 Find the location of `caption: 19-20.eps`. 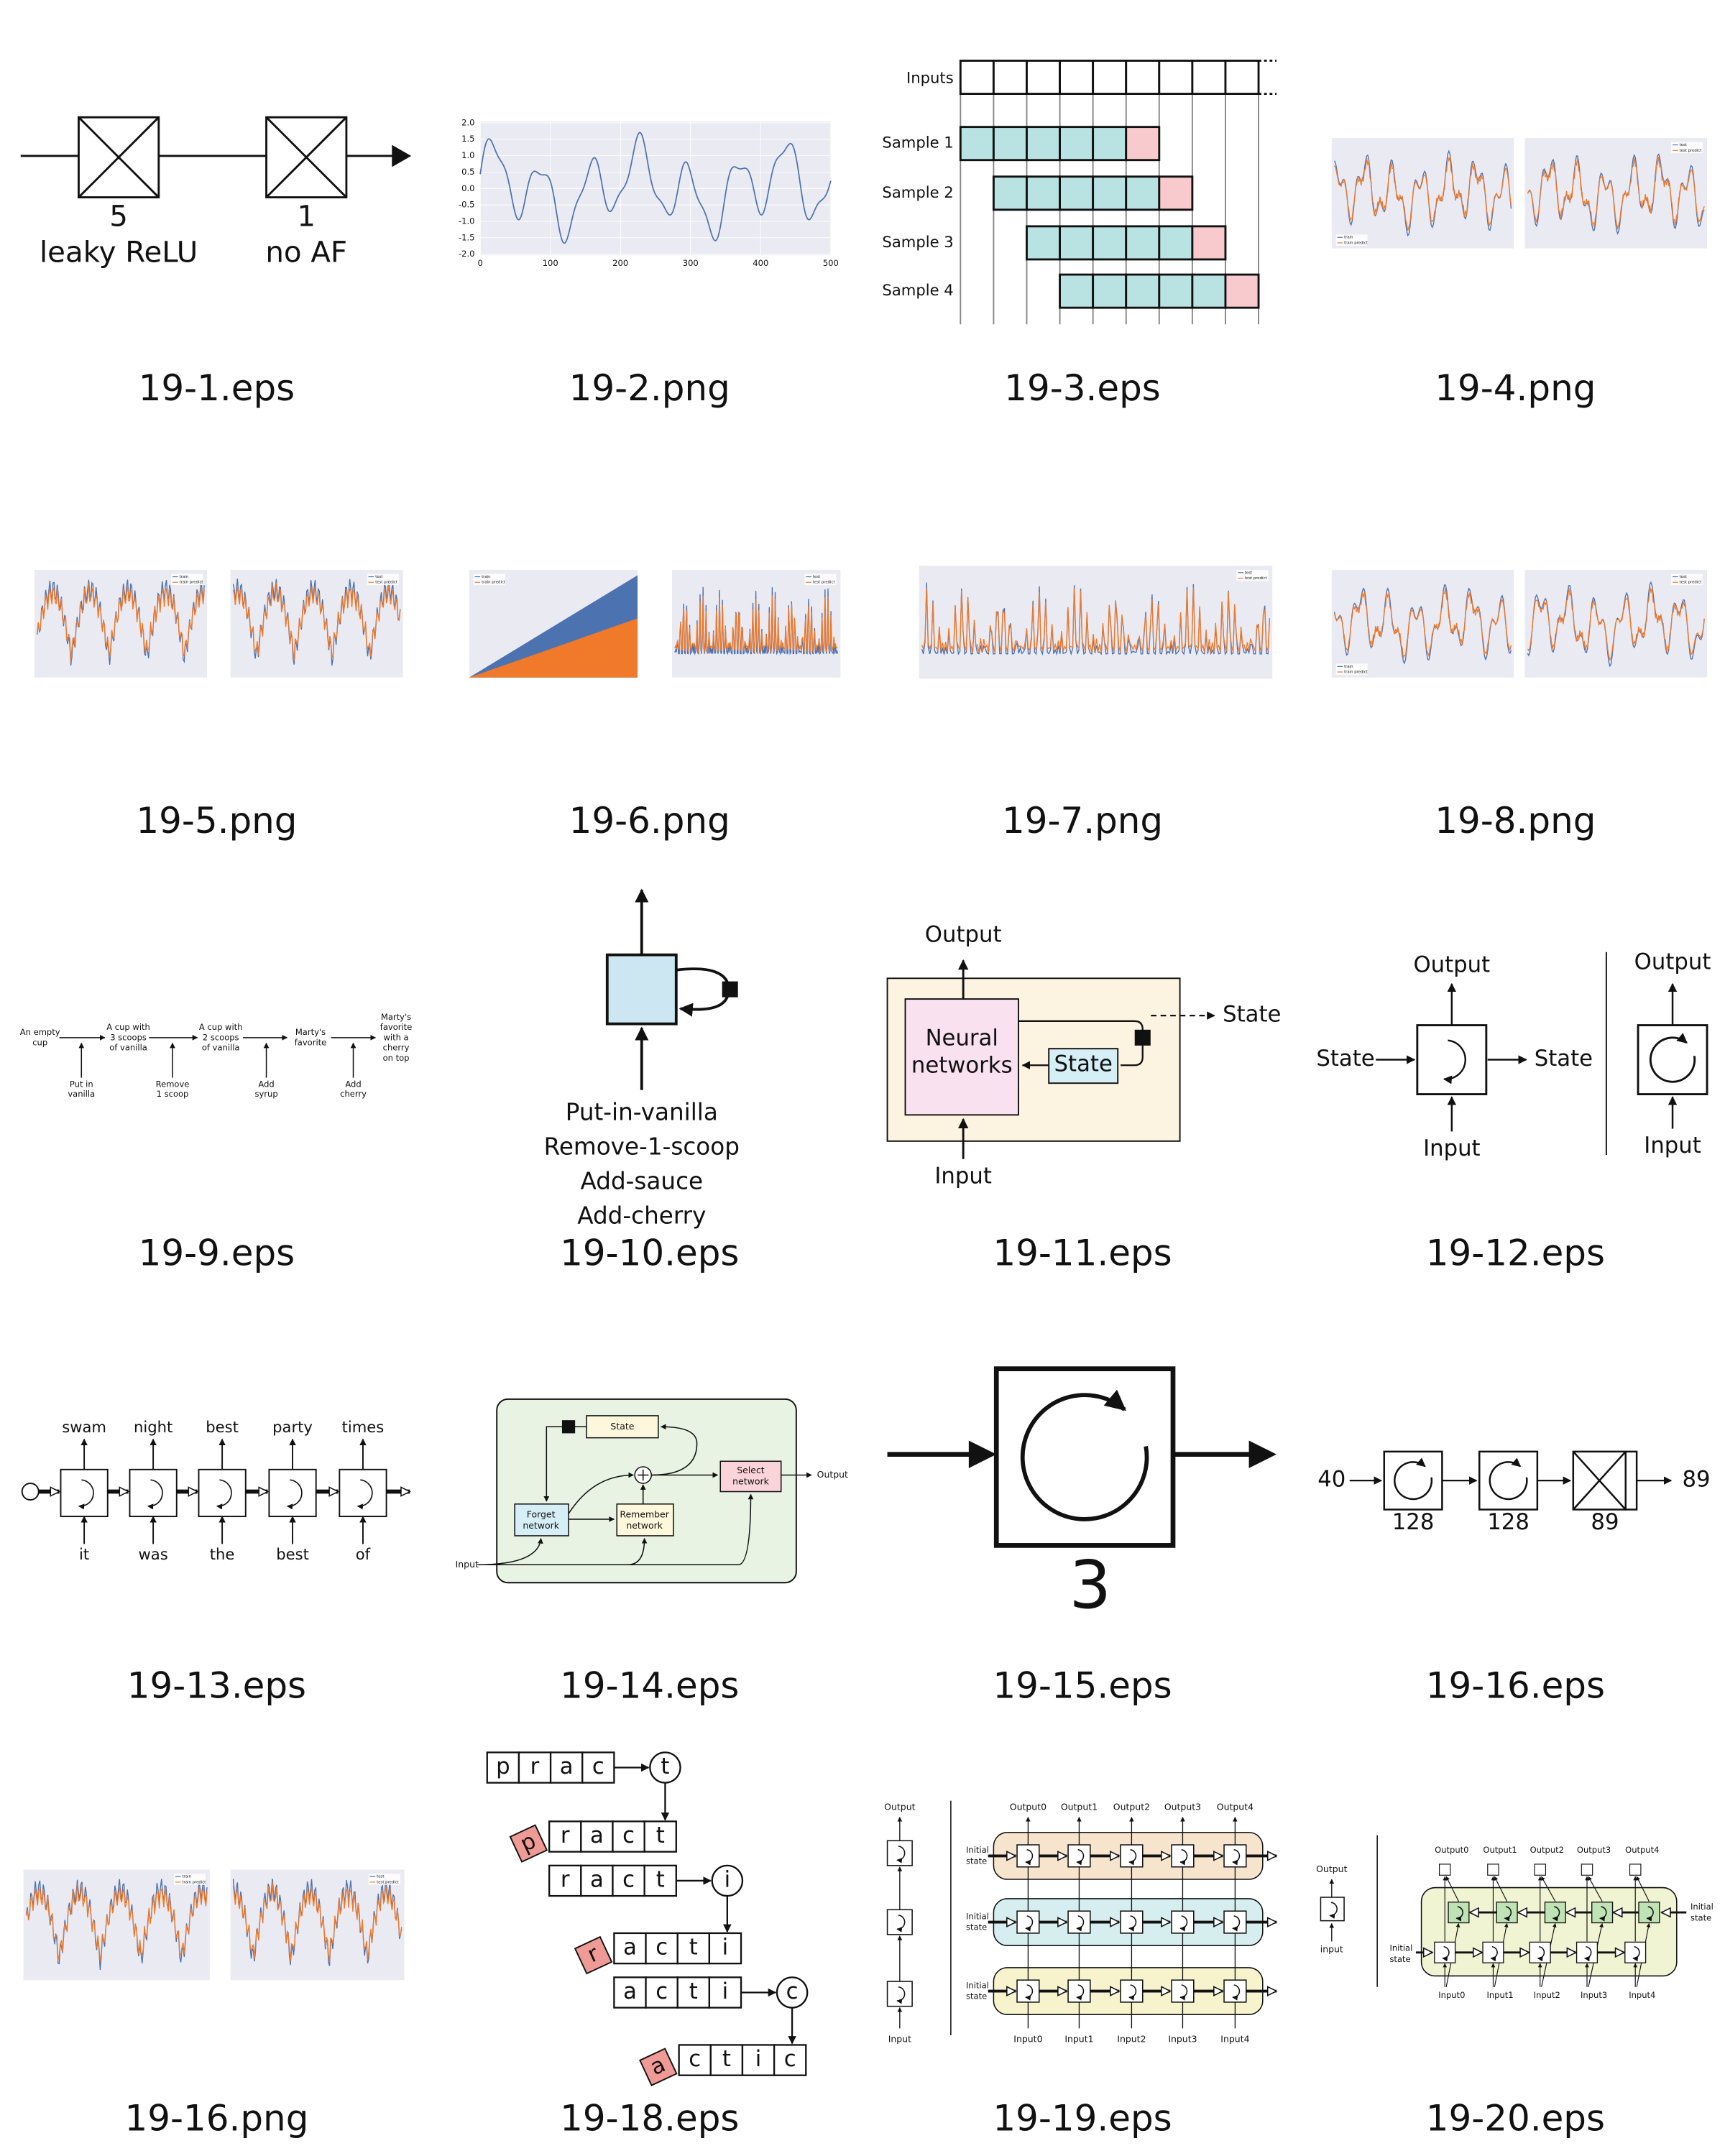

caption: 19-20.eps is located at coordinates (1515, 2118).